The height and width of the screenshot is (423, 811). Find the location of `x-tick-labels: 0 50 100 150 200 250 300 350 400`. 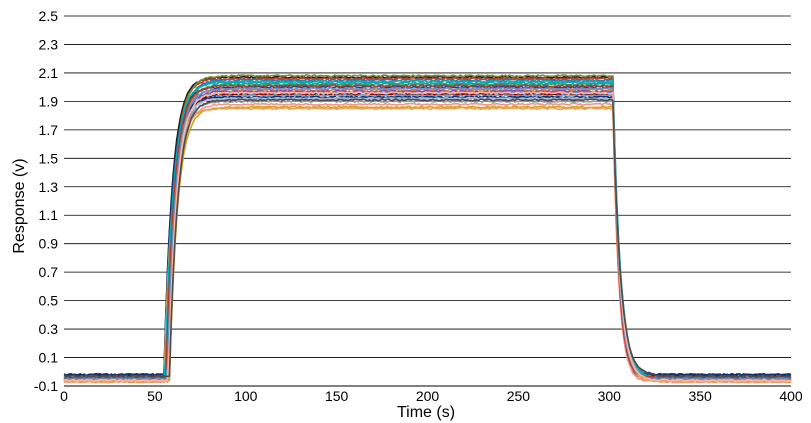

x-tick-labels: 0 50 100 150 200 250 300 350 400 is located at coordinates (431, 396).